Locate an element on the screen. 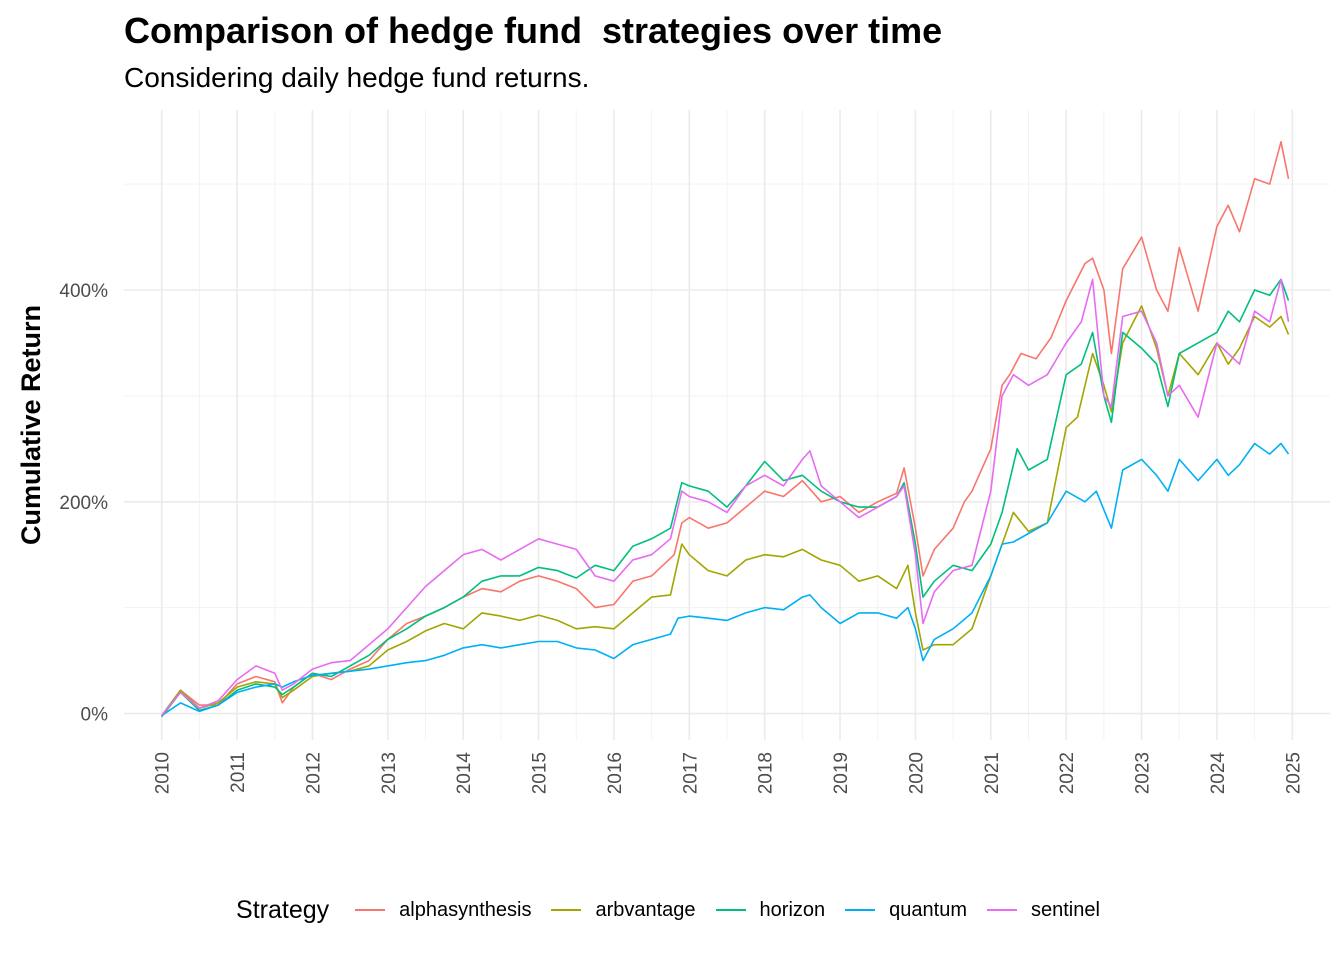 The width and height of the screenshot is (1344, 960). x-tick-label: 2021 is located at coordinates (992, 773).